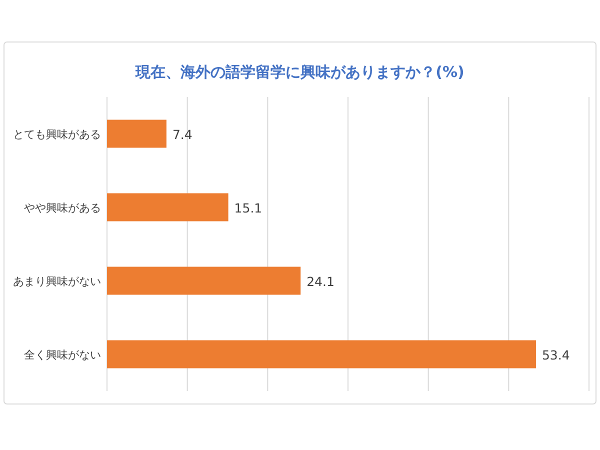  I want to click on chart-title: 現在、海外の語学留学に興味がありますか？(%), so click(299, 72).